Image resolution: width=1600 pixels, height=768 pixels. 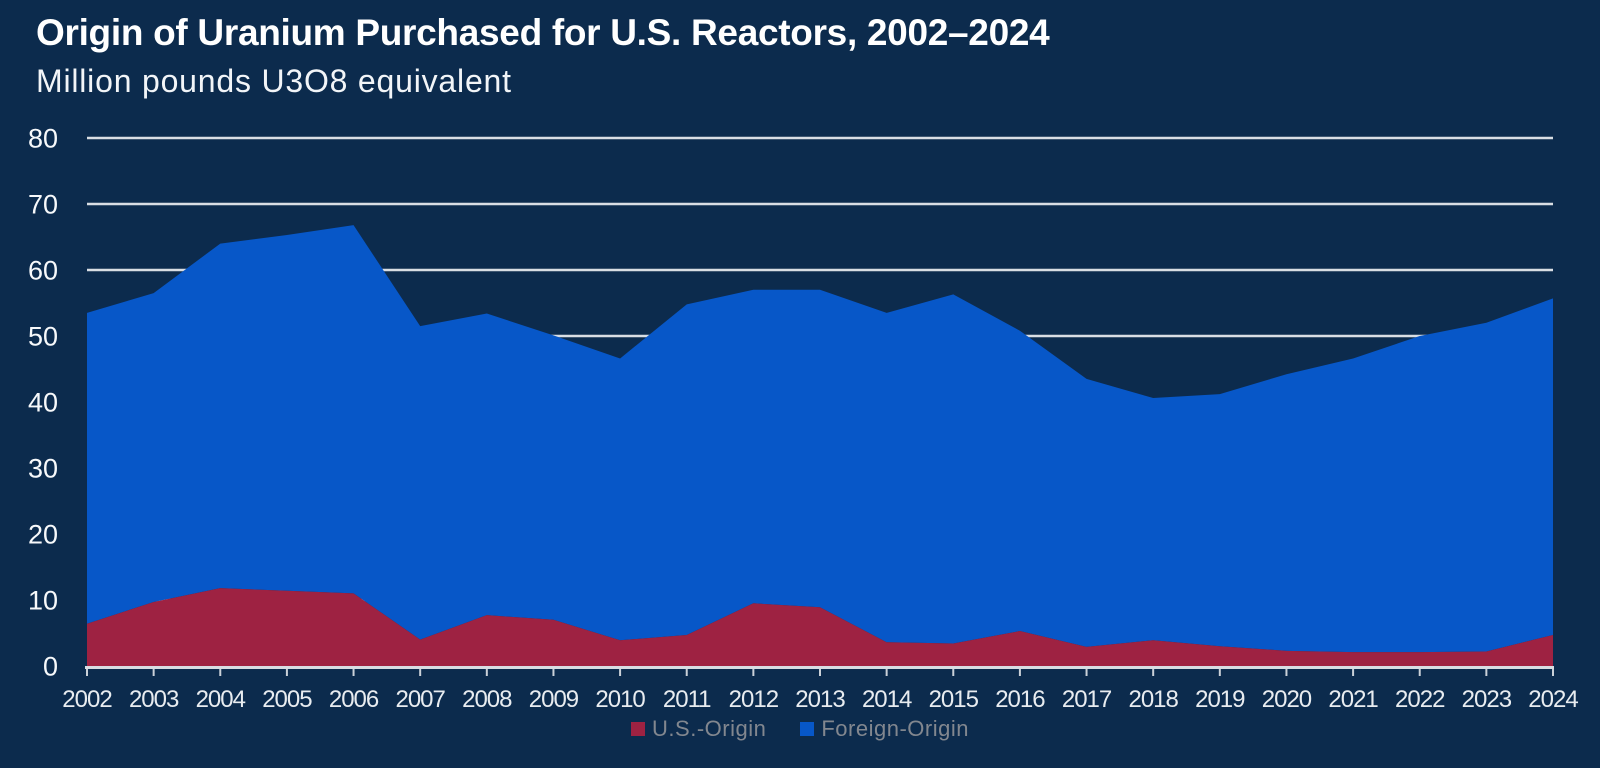 What do you see at coordinates (1087, 699) in the screenshot?
I see `x-axis-label-2017: 2017` at bounding box center [1087, 699].